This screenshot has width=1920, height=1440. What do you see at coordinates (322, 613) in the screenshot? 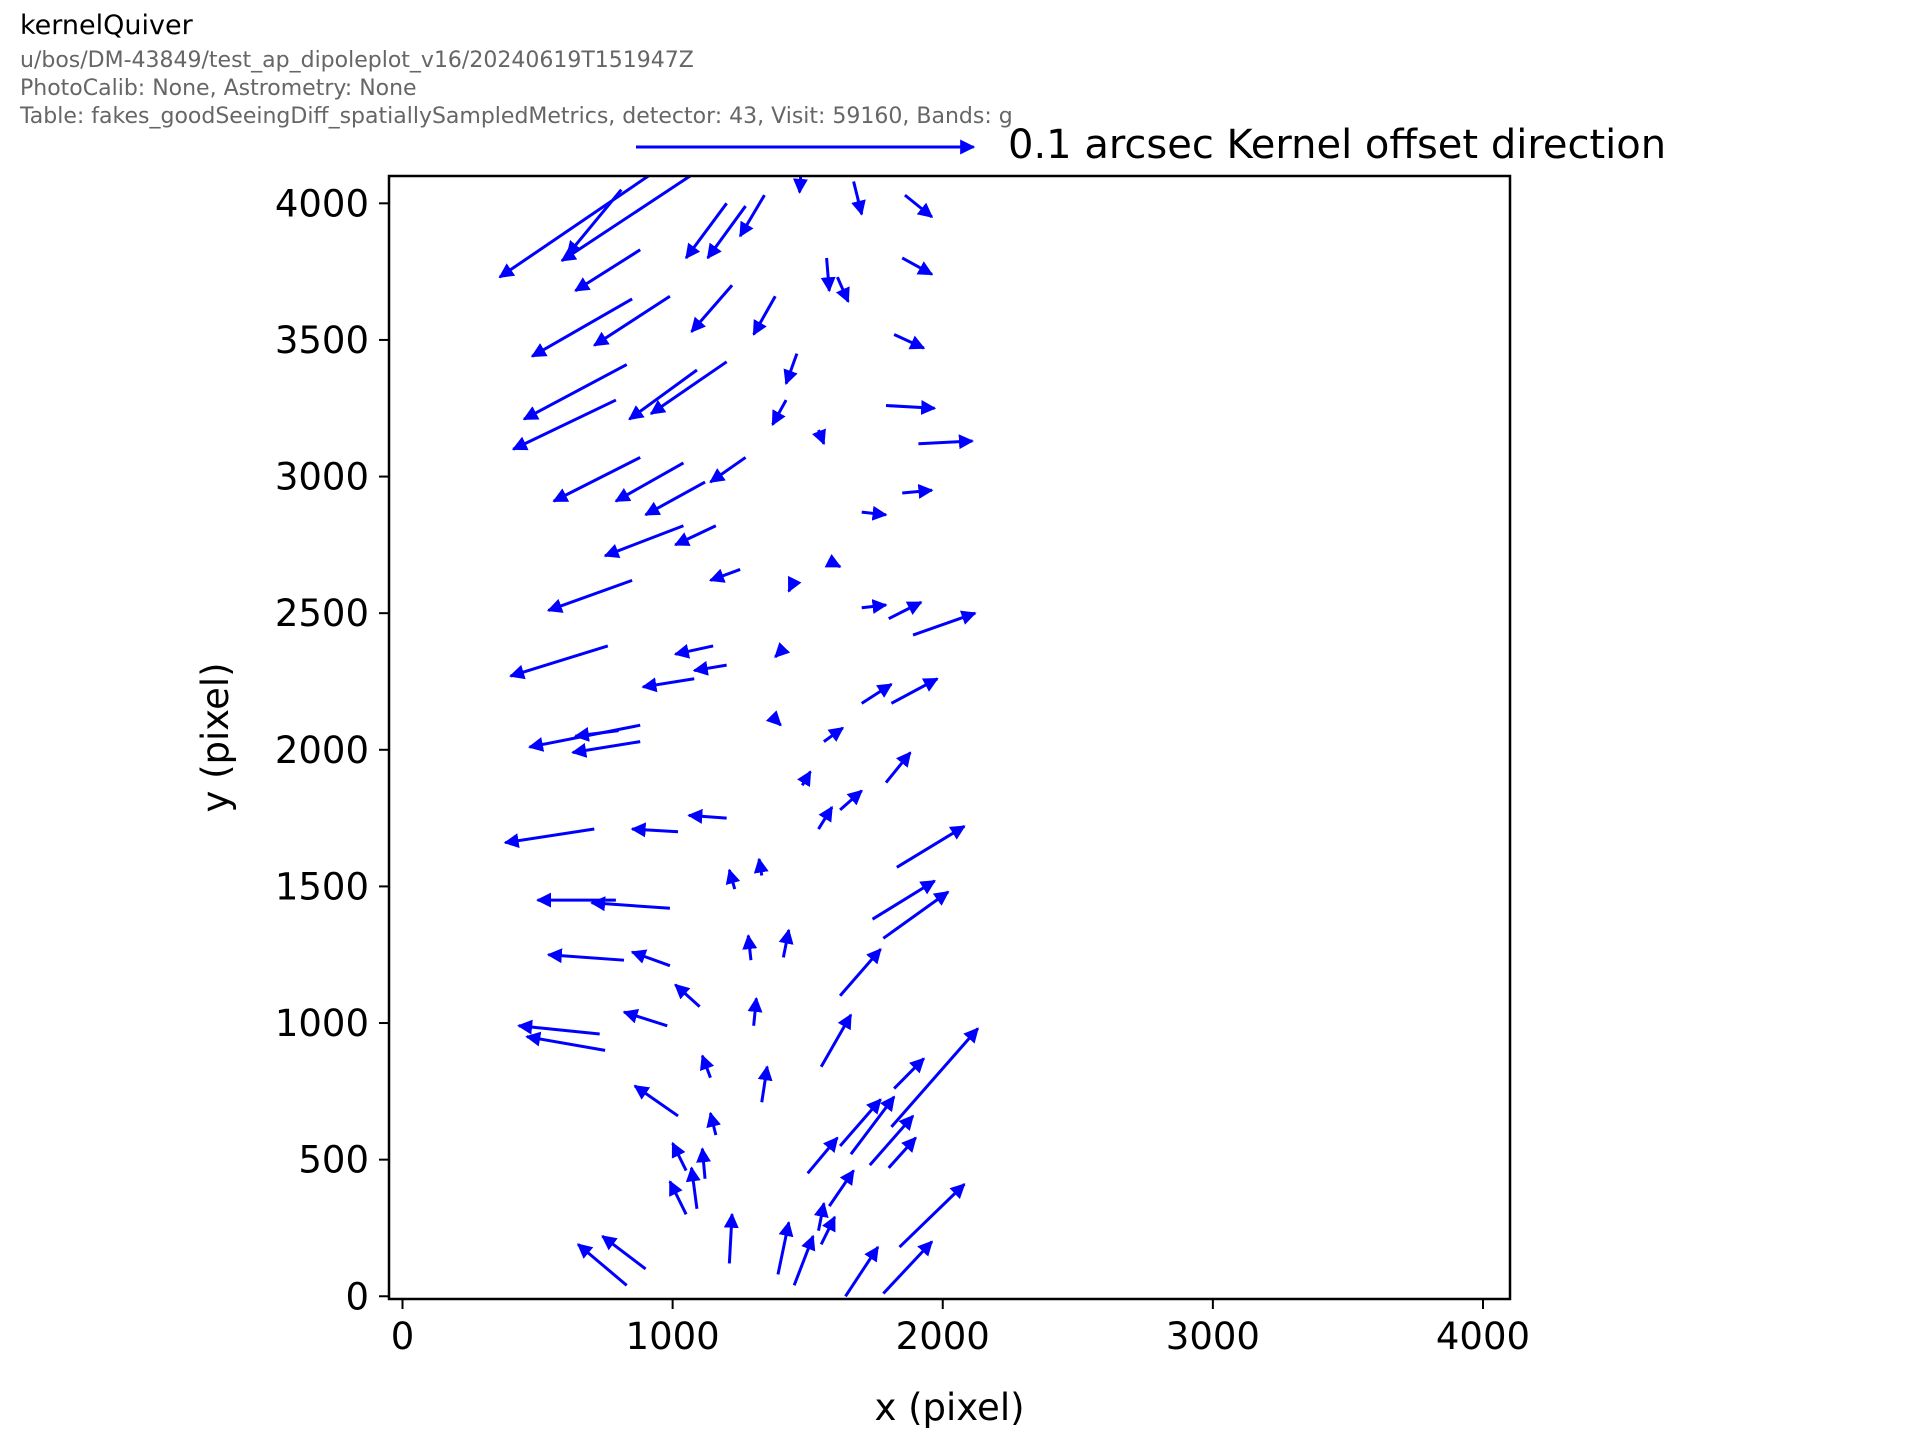
I see `y-tick-label: 2500` at bounding box center [322, 613].